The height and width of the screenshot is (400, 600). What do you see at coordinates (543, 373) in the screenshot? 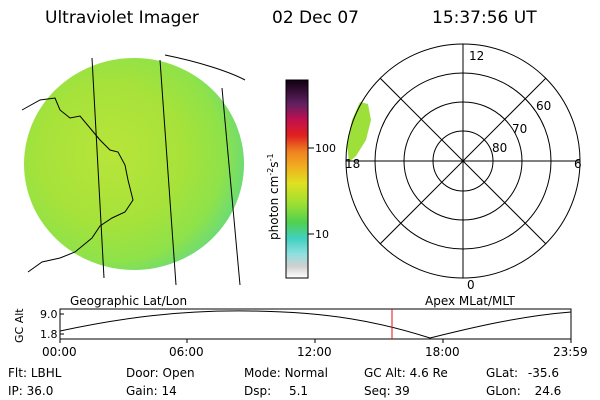
I see `glat-value: -35.6` at bounding box center [543, 373].